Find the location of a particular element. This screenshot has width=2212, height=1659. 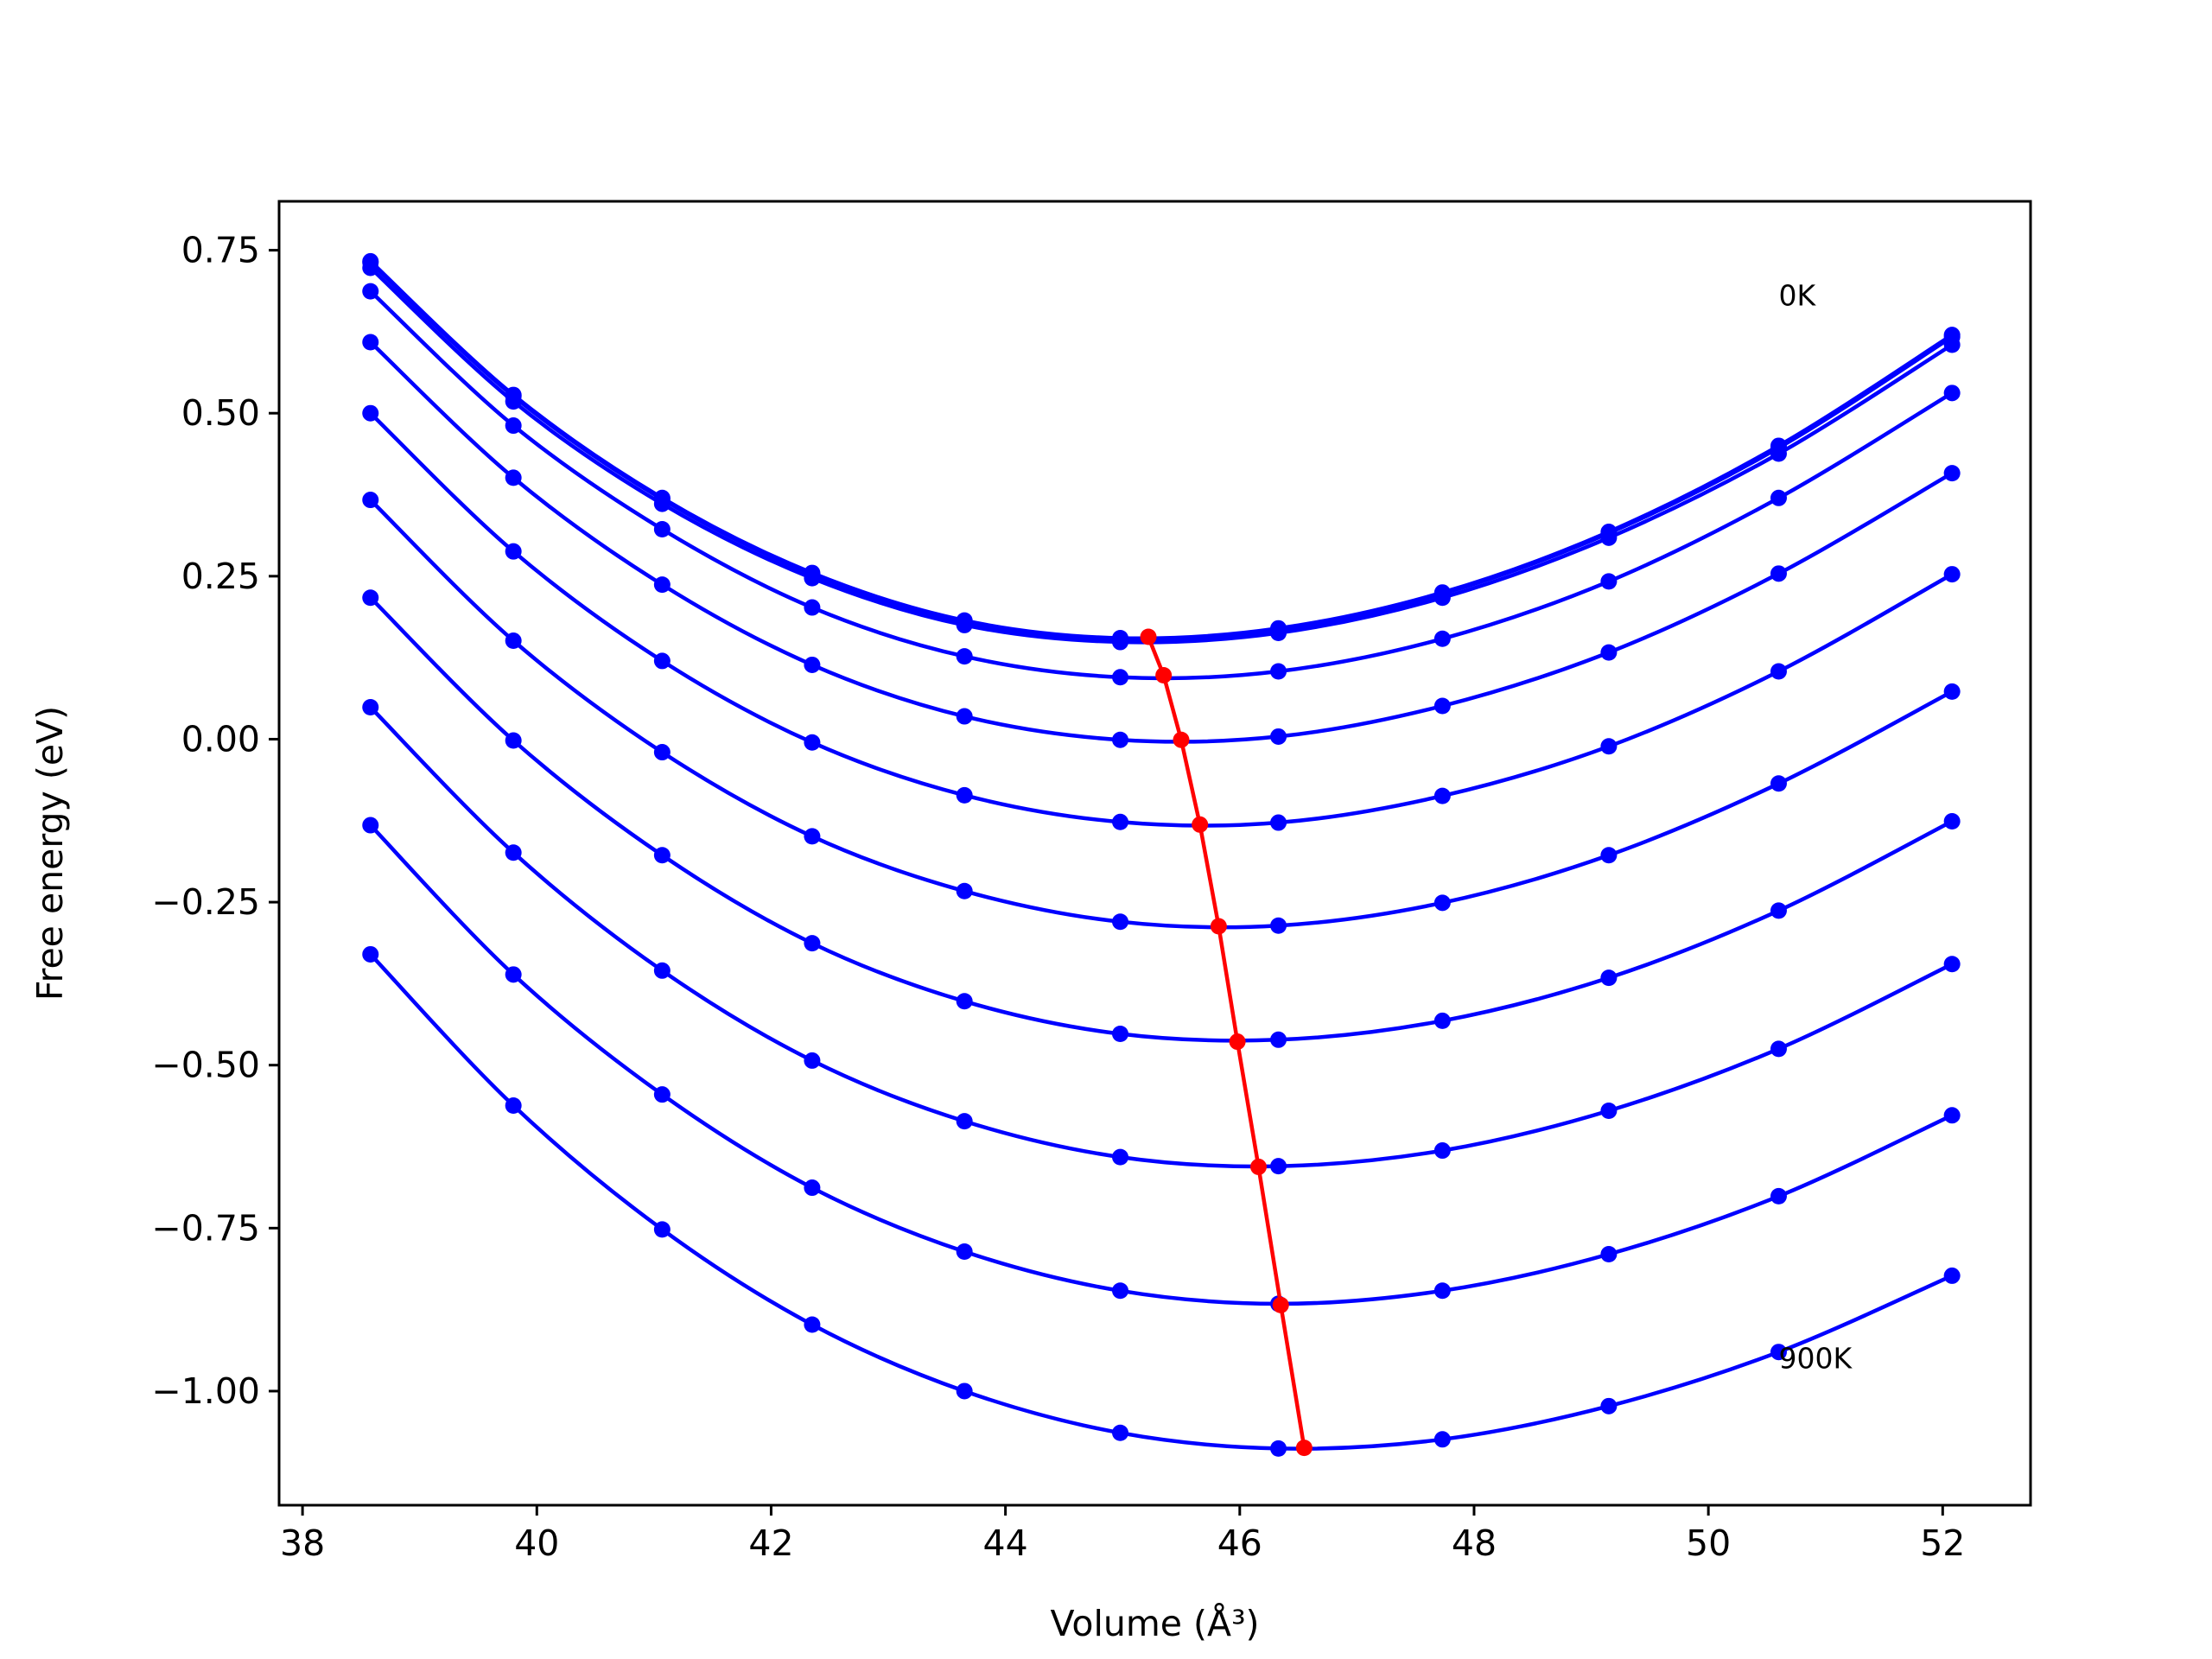

minimum-curve is located at coordinates (1226, 1042).